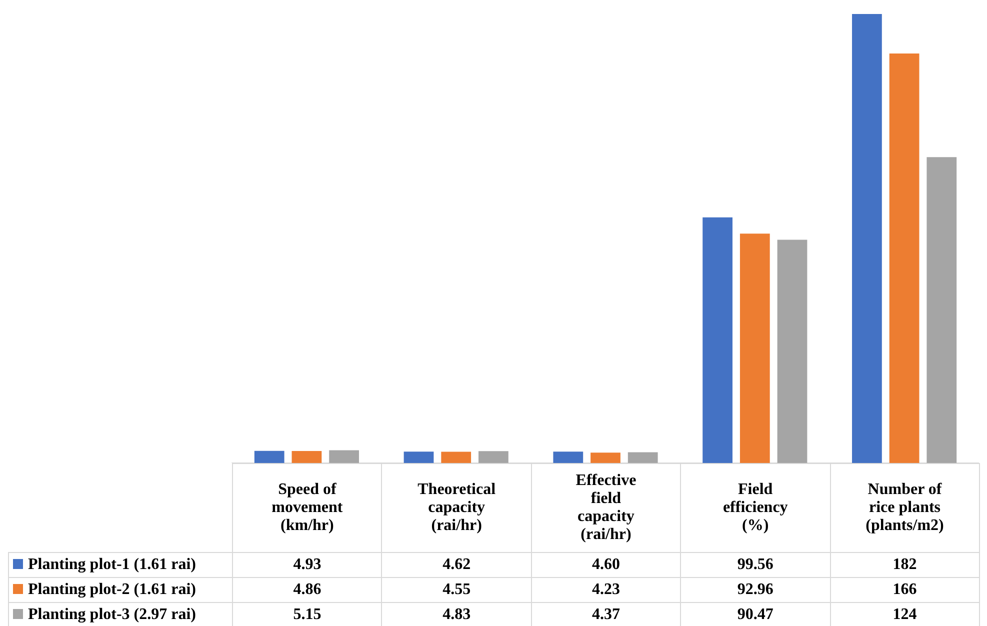 Image resolution: width=987 pixels, height=626 pixels. What do you see at coordinates (905, 508) in the screenshot?
I see `x-tick-label: Number of rice plants (plants/m2)` at bounding box center [905, 508].